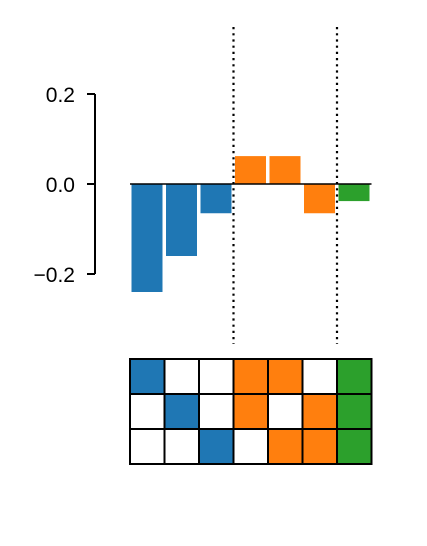  What do you see at coordinates (319, 446) in the screenshot?
I see `matrix-cell-r3-c6` at bounding box center [319, 446].